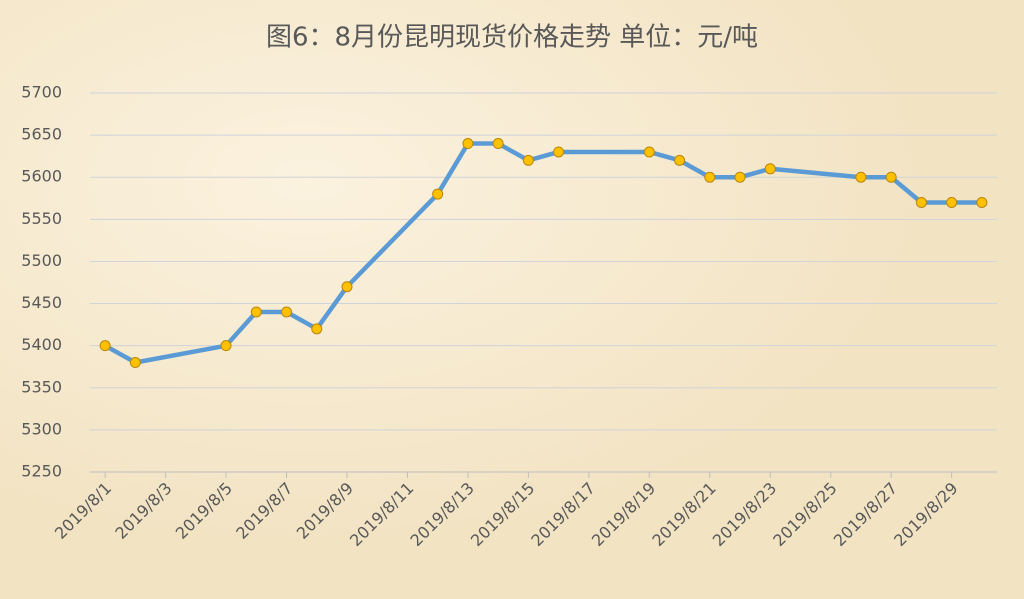  Describe the element at coordinates (41, 344) in the screenshot. I see `y-tick-label: 5400` at that location.